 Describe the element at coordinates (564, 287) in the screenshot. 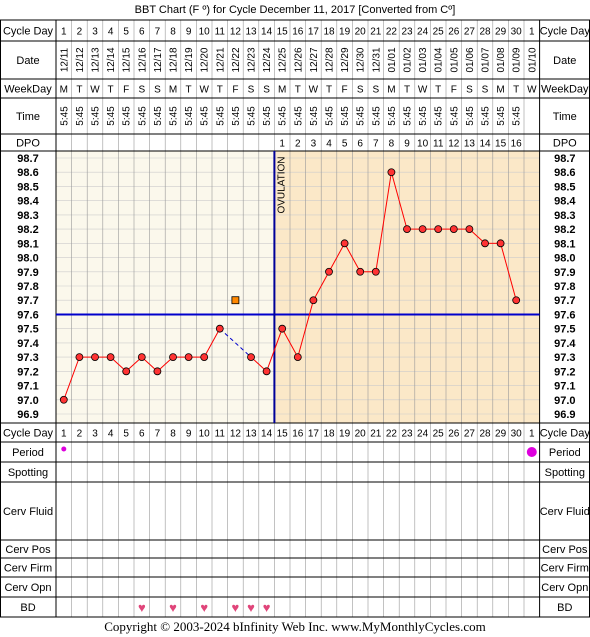

I see `y-tick-label: 97.8` at that location.